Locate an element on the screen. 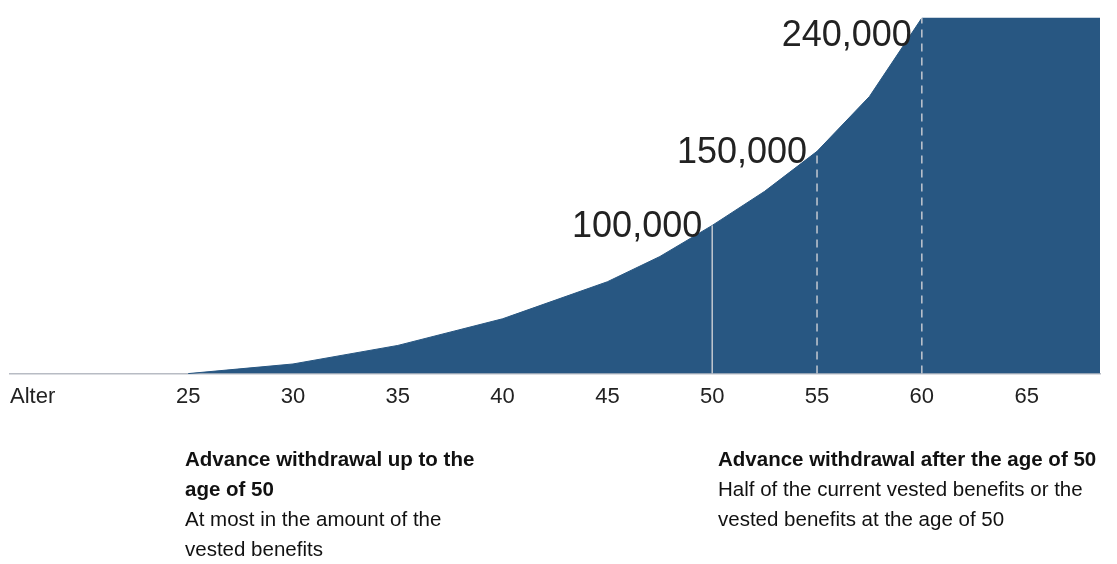 The height and width of the screenshot is (564, 1117). x-tick-label: 35 is located at coordinates (398, 395).